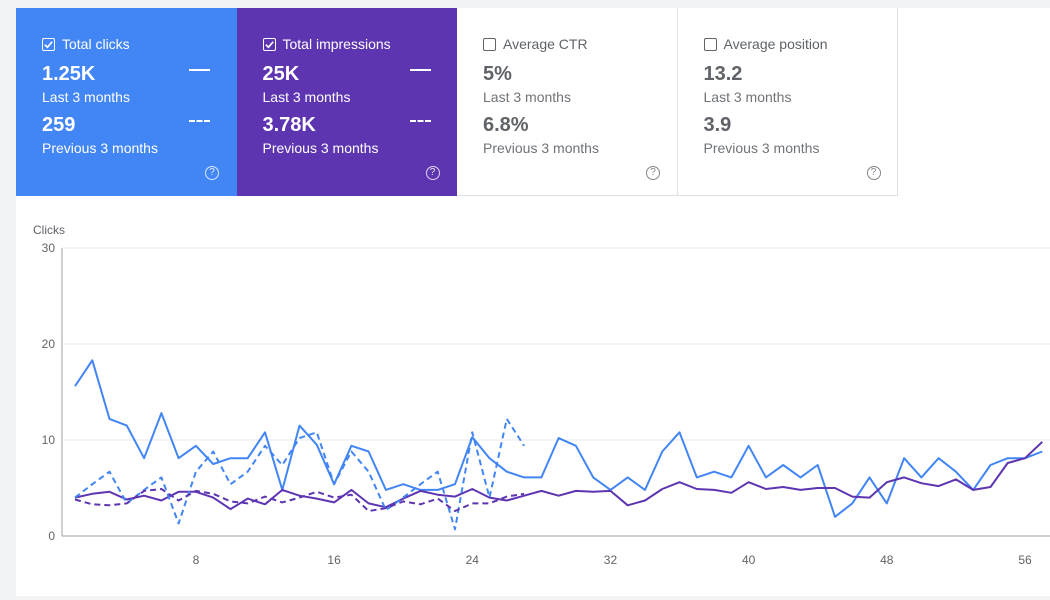  I want to click on x-tick-label: 24, so click(473, 560).